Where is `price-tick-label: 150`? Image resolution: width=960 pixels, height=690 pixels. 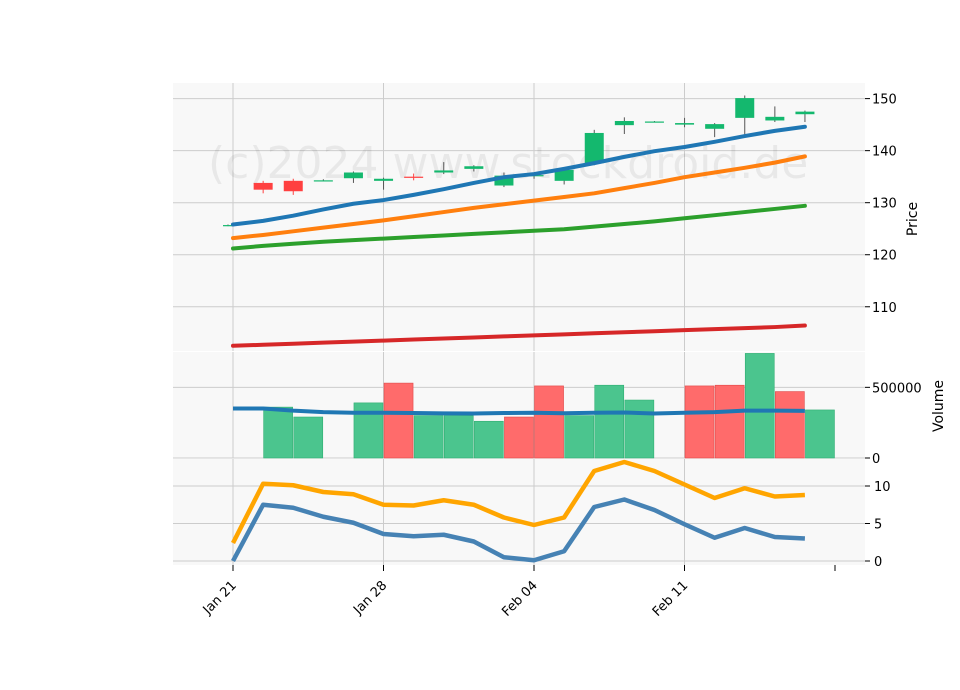
price-tick-label: 150 is located at coordinates (884, 100).